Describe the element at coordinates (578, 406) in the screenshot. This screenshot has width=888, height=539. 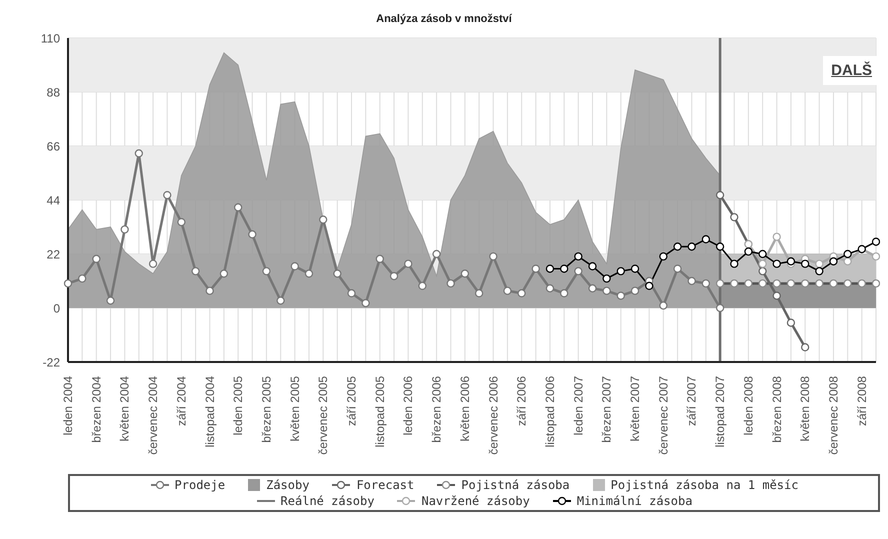
I see `x-tick-label: leden 2007` at that location.